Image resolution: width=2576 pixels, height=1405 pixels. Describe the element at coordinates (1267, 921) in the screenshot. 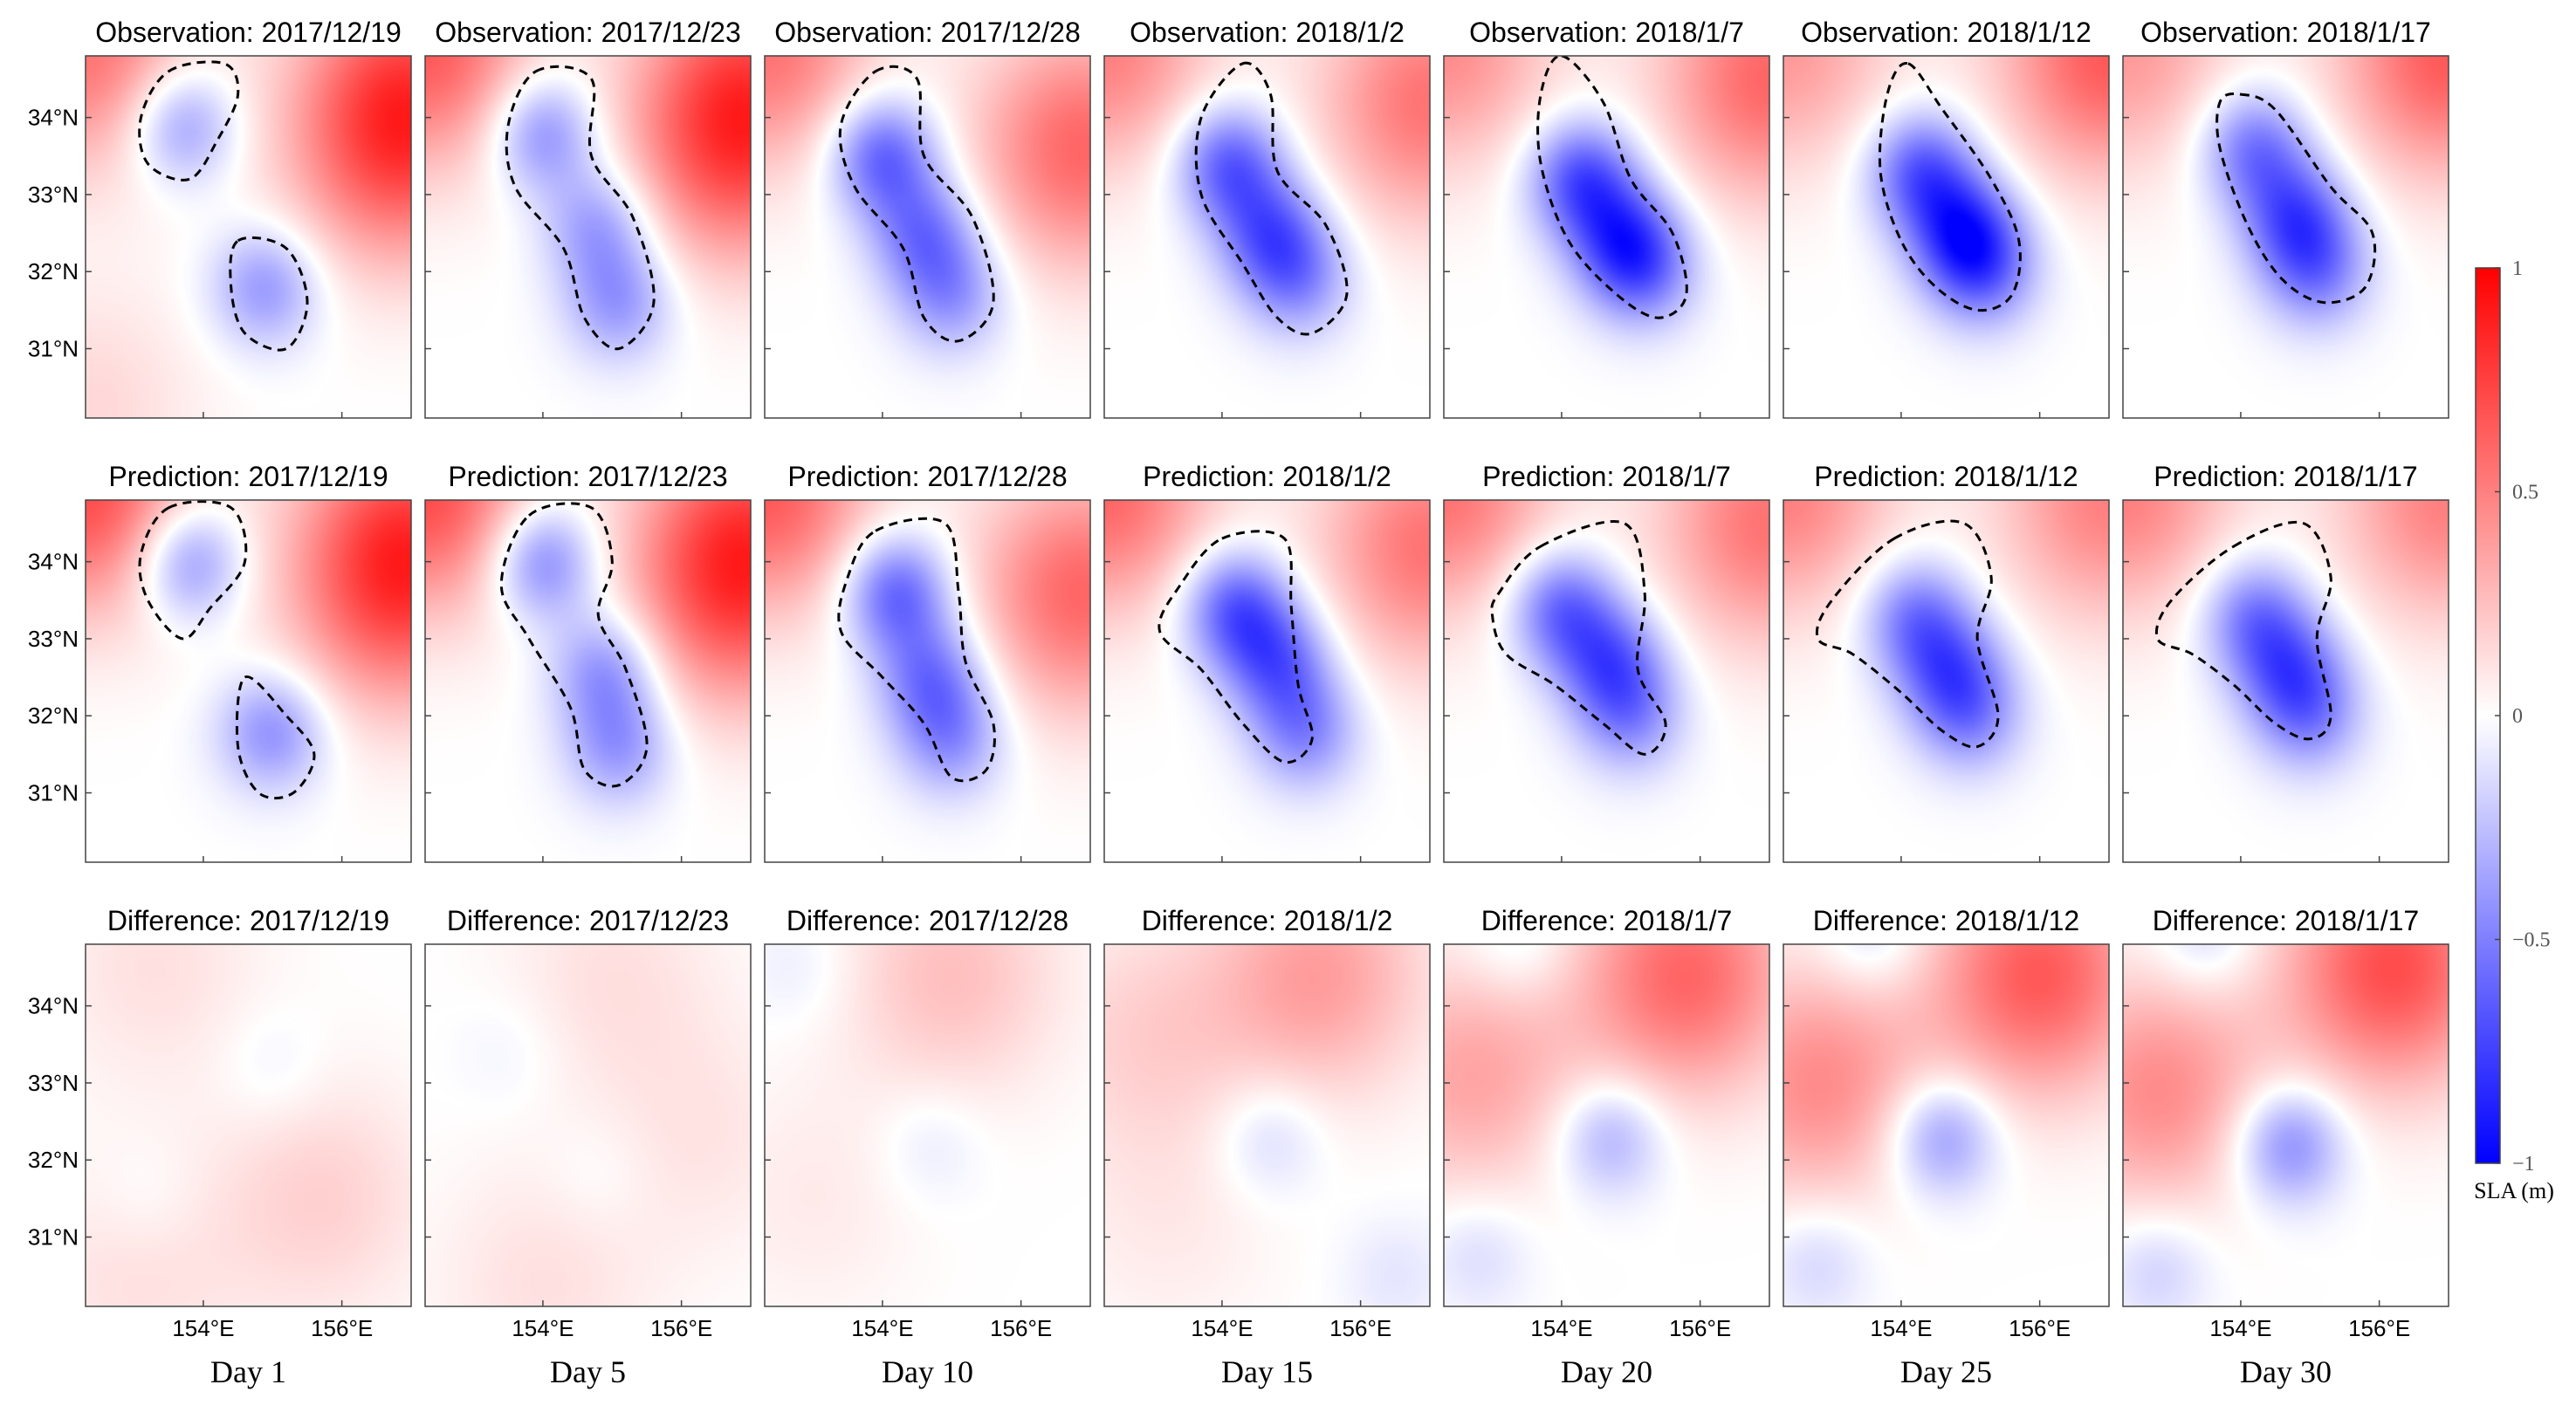

I see `panel-title: Difference: 2018/1/2` at that location.